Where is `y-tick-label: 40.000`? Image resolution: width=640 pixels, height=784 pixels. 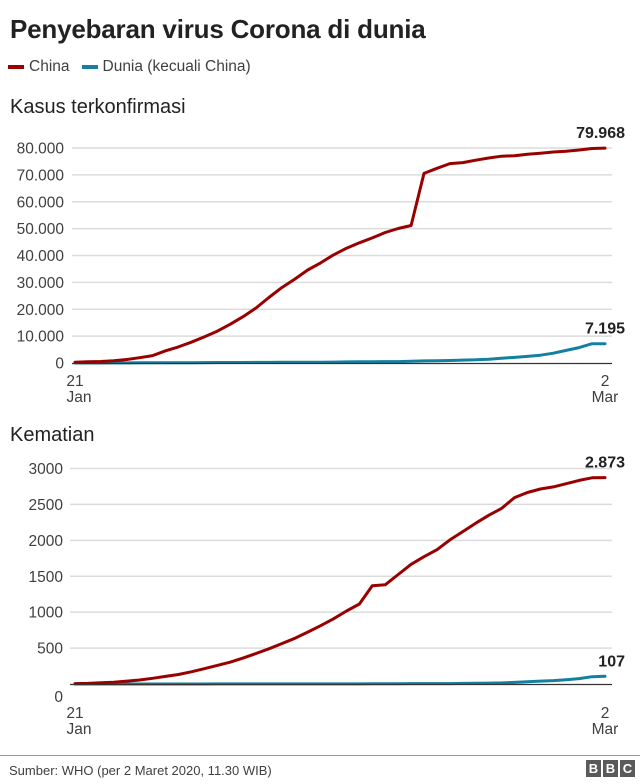
y-tick-label: 40.000 is located at coordinates (41, 256).